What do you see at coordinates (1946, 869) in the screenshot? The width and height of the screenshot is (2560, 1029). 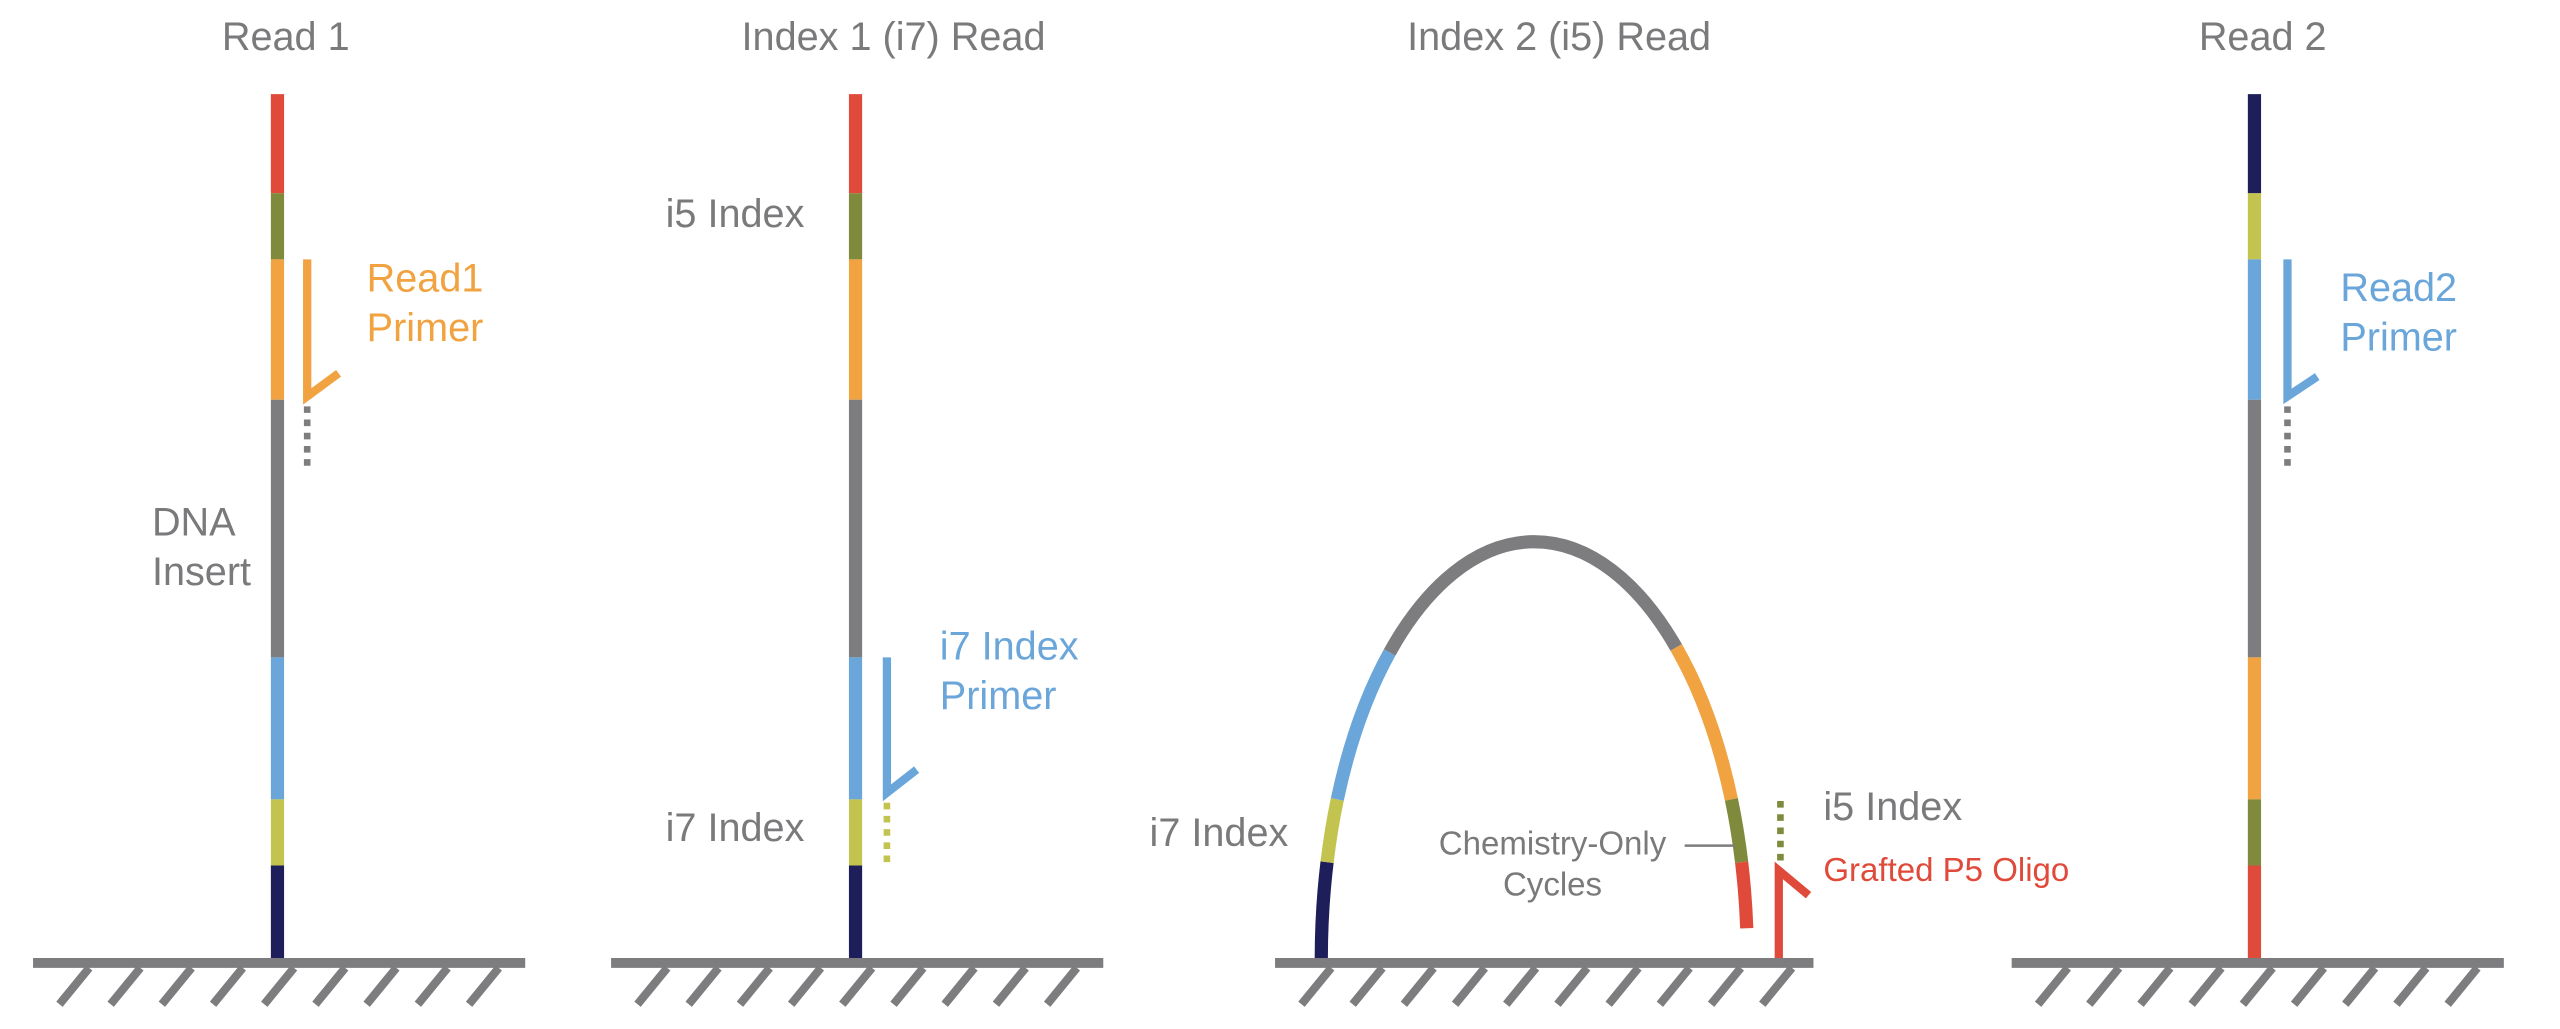 I see `label: Grafted P5 Oligo` at bounding box center [1946, 869].